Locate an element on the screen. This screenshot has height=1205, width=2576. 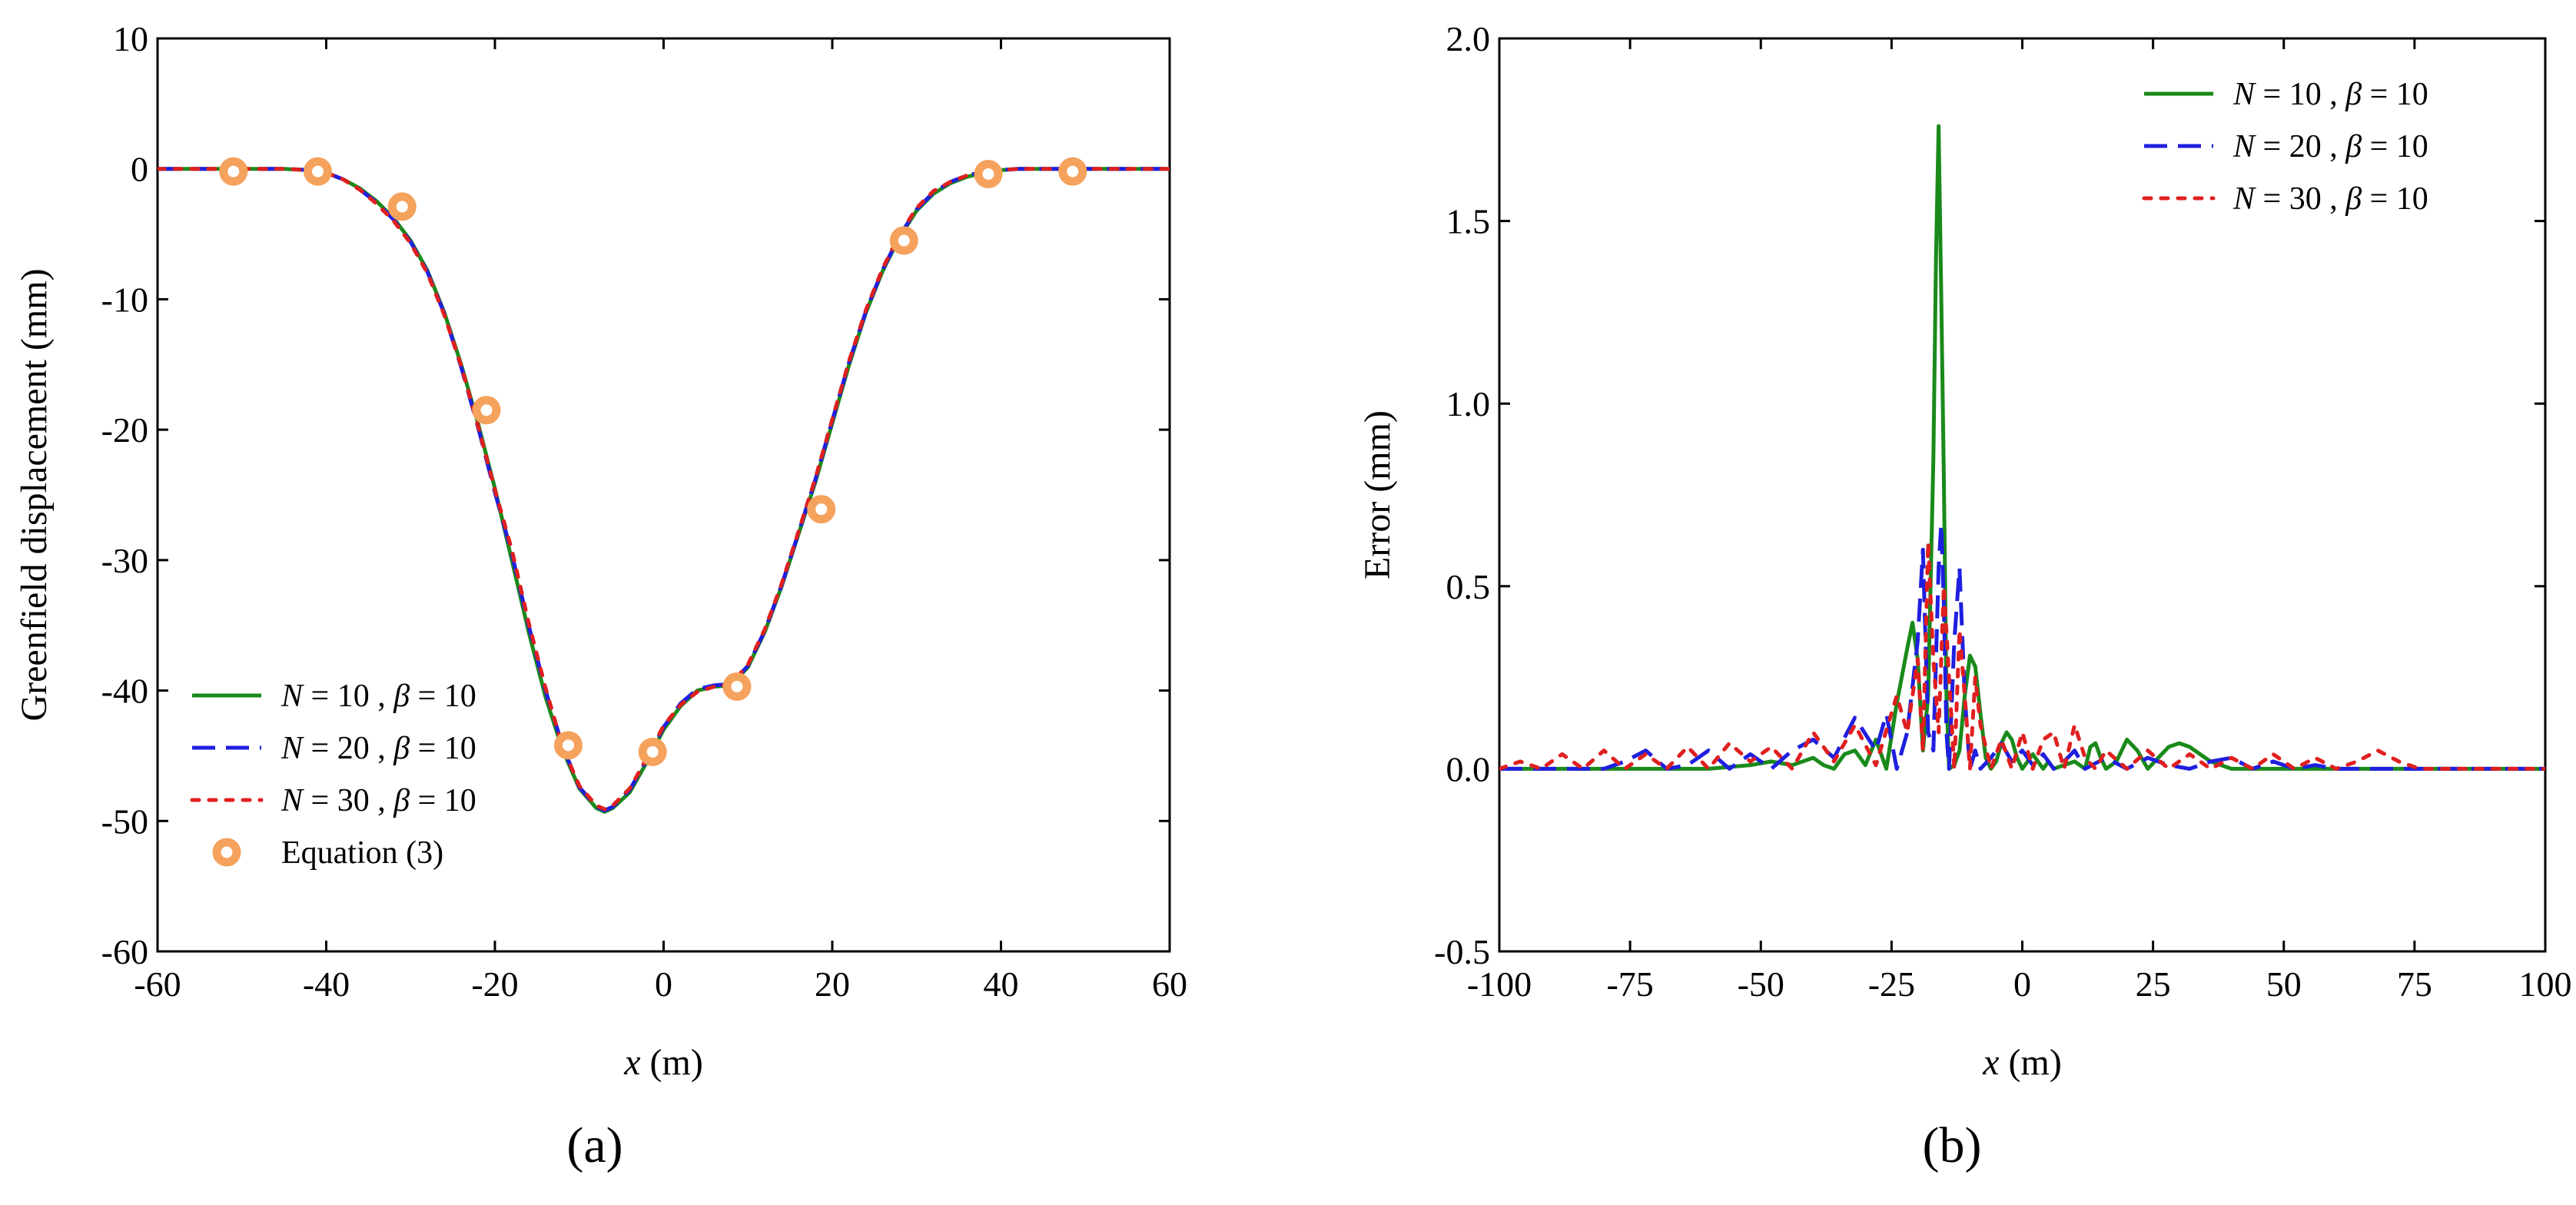
y-tick-label: 10 is located at coordinates (130, 38).